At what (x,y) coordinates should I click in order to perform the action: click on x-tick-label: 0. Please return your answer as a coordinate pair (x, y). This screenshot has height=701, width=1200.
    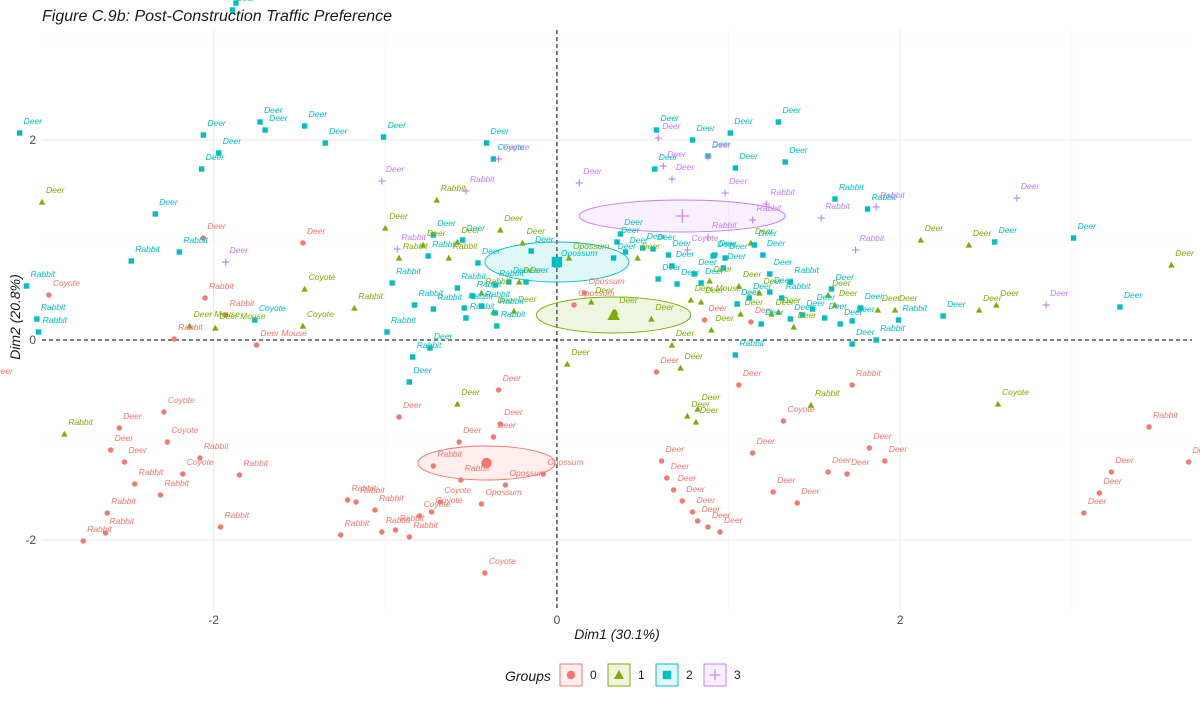
    Looking at the image, I should click on (557, 620).